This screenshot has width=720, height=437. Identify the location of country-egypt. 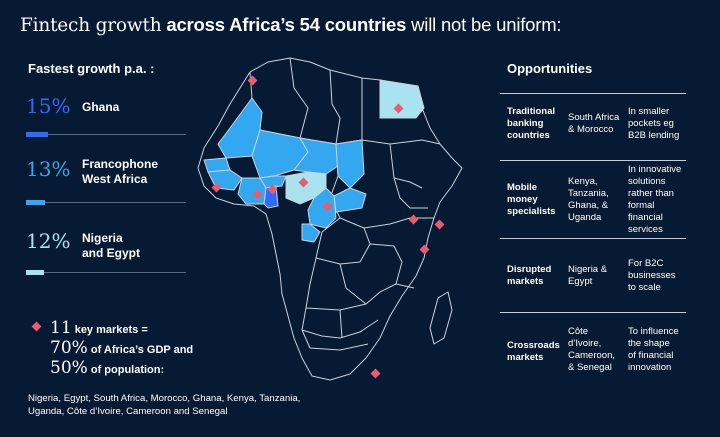
(402, 99).